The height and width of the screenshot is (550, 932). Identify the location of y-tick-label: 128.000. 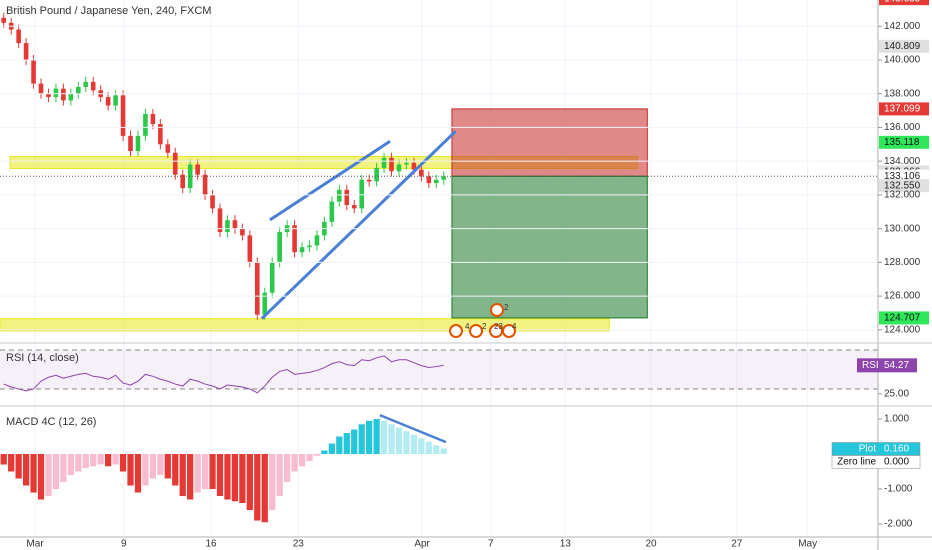
(902, 262).